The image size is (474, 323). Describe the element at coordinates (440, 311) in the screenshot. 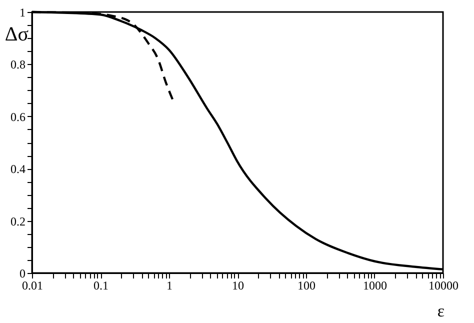

I see `x-axis-title: ε` at that location.